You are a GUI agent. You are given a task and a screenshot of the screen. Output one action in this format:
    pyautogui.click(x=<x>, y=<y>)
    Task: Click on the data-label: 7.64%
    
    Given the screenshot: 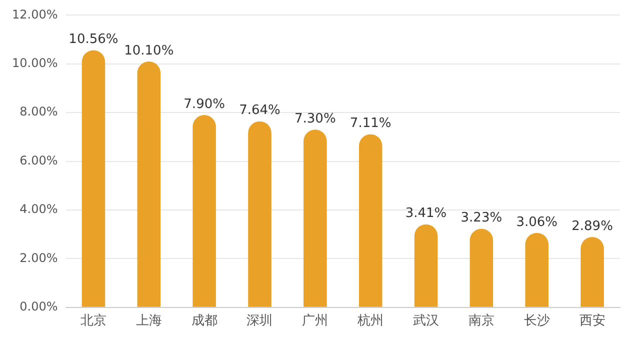 What is the action you would take?
    pyautogui.click(x=259, y=110)
    